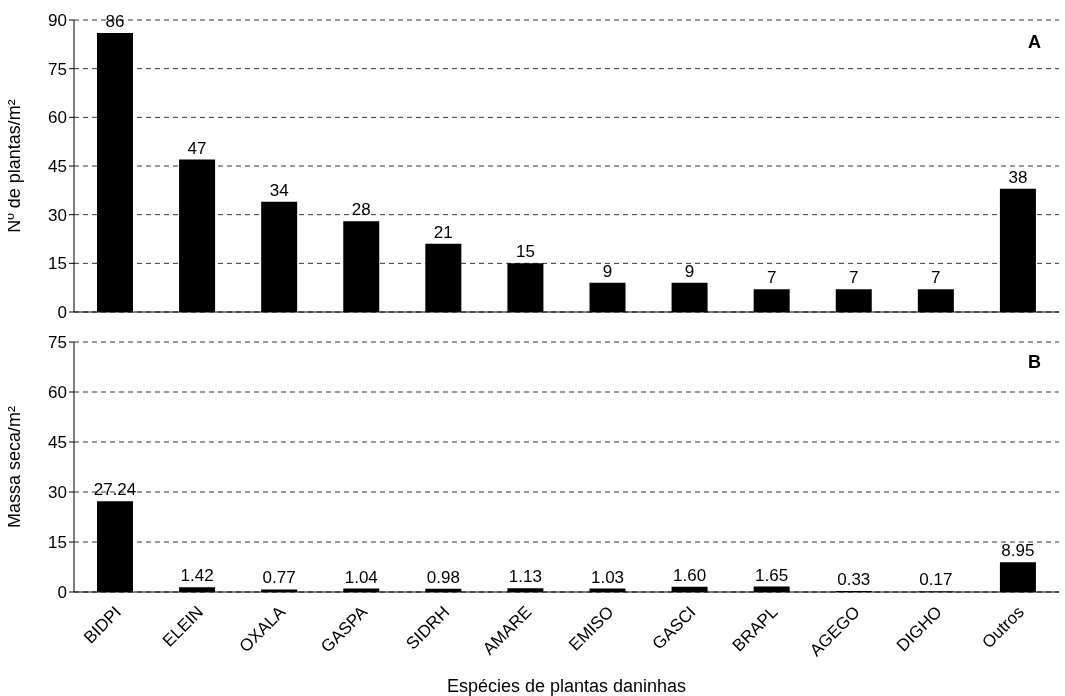 The height and width of the screenshot is (696, 1065). Describe the element at coordinates (1018, 551) in the screenshot. I see `data-label: 8.95` at that location.